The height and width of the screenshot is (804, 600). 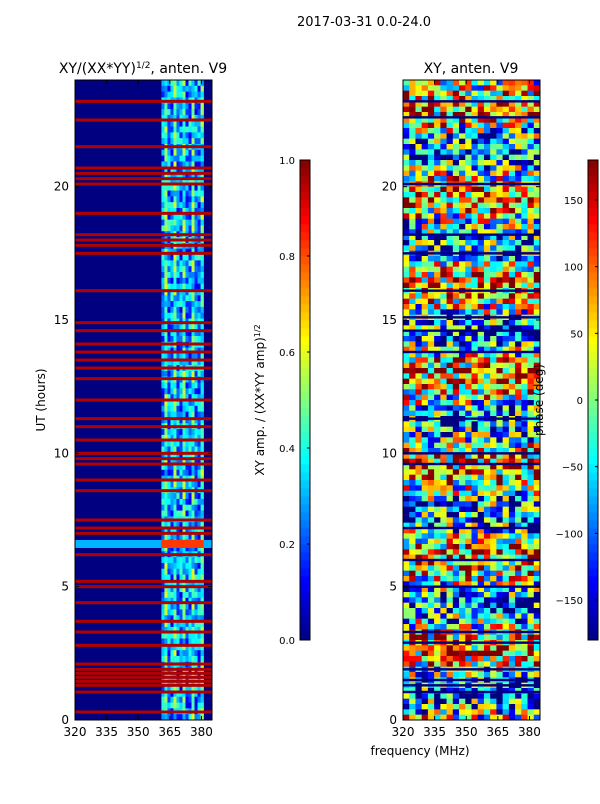 What do you see at coordinates (143, 344) in the screenshot?
I see `amplitude-flagged-row` at bounding box center [143, 344].